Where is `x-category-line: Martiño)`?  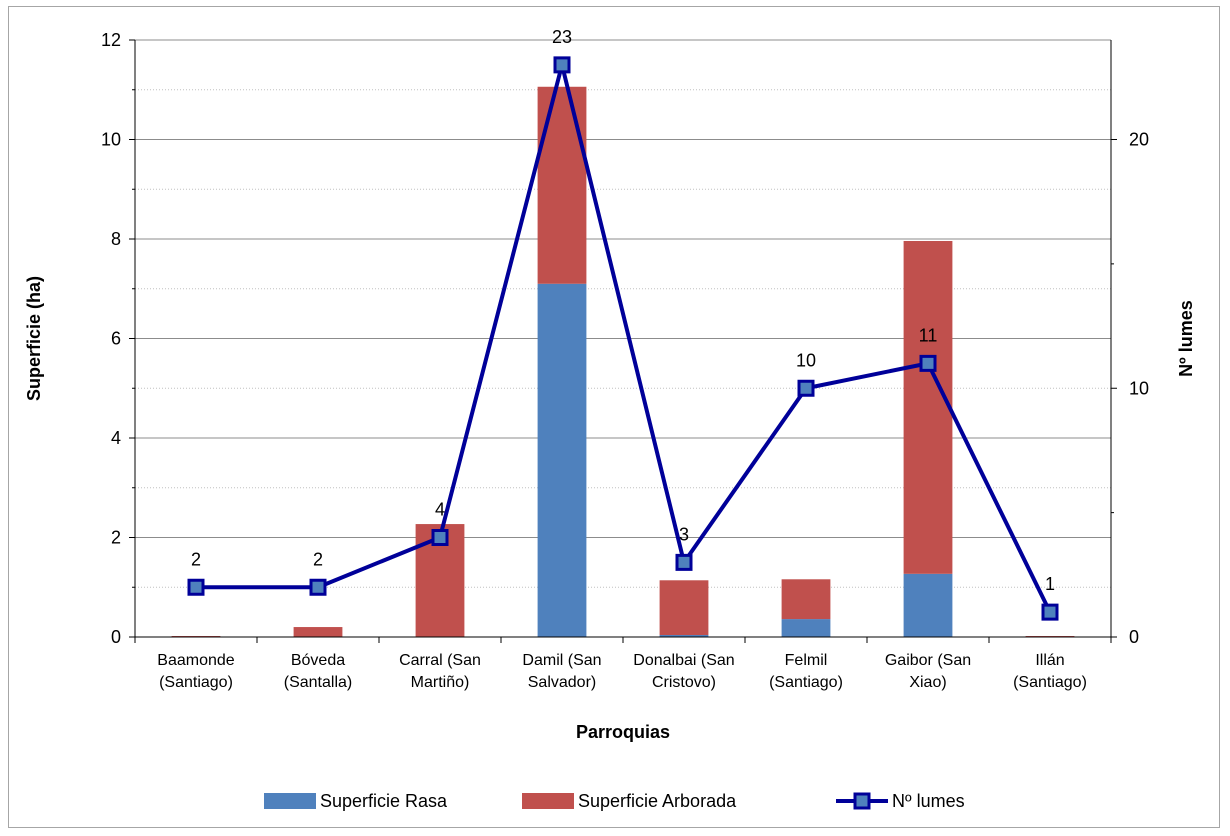
x-category-line: Martiño) is located at coordinates (440, 682).